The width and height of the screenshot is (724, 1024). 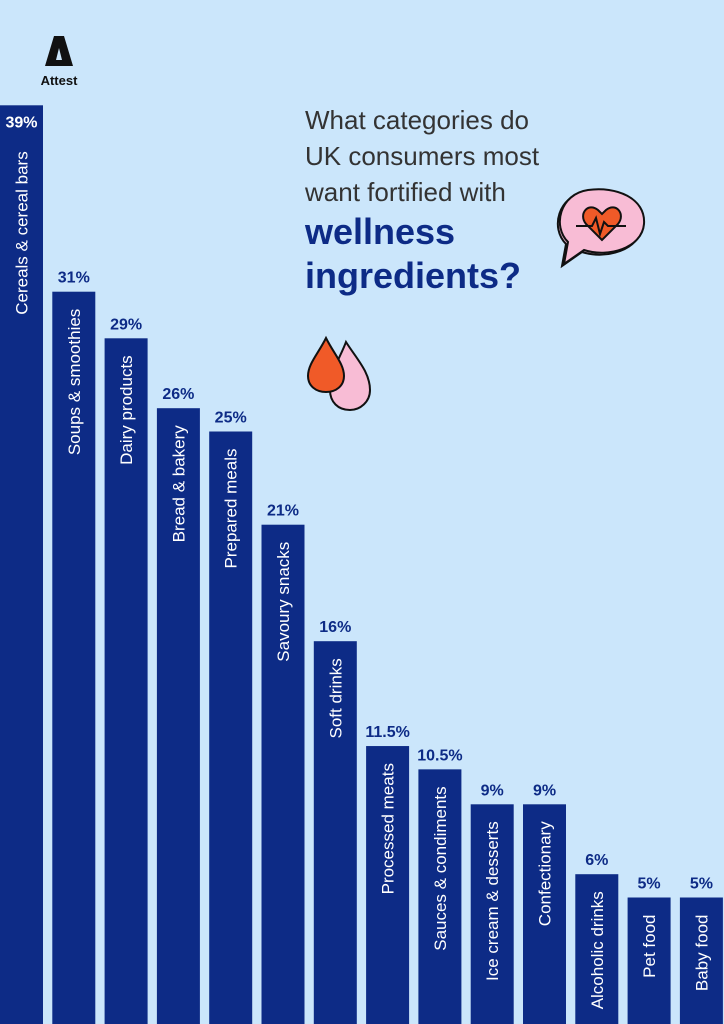 What do you see at coordinates (126, 324) in the screenshot?
I see `value-label: 29%` at bounding box center [126, 324].